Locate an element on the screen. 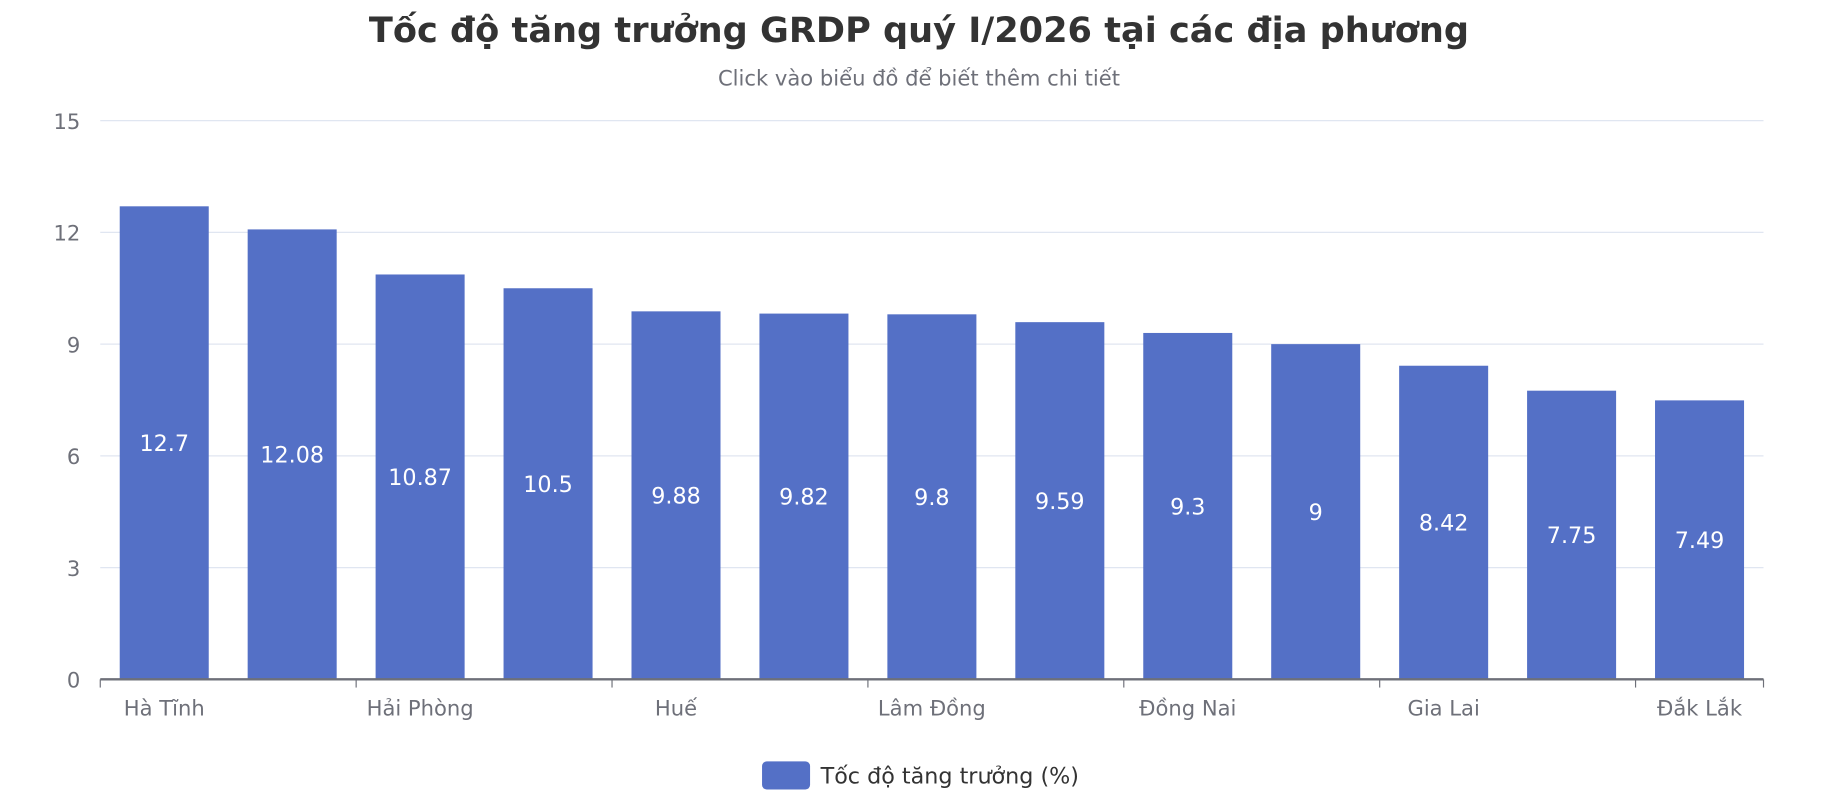 The height and width of the screenshot is (800, 1838). data-label: 9.82 is located at coordinates (804, 498).